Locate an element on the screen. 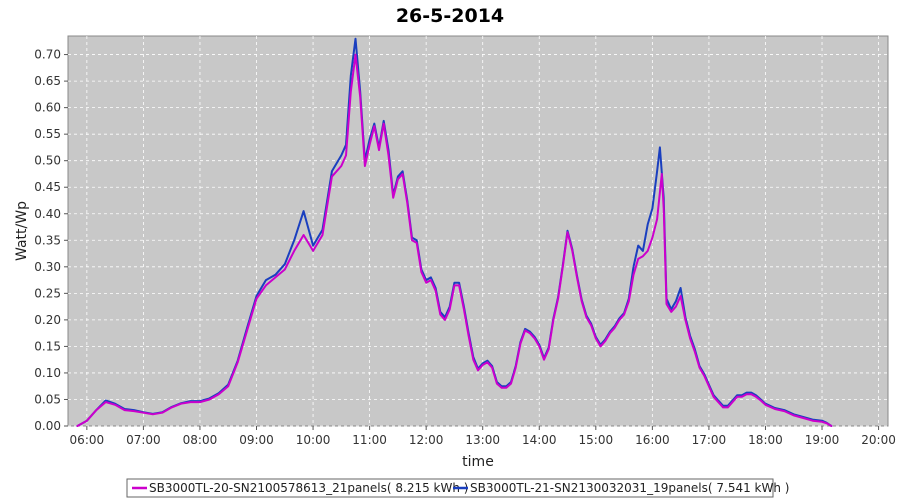 This screenshot has height=500, width=900. y-tick-label: 0.20 is located at coordinates (47, 320).